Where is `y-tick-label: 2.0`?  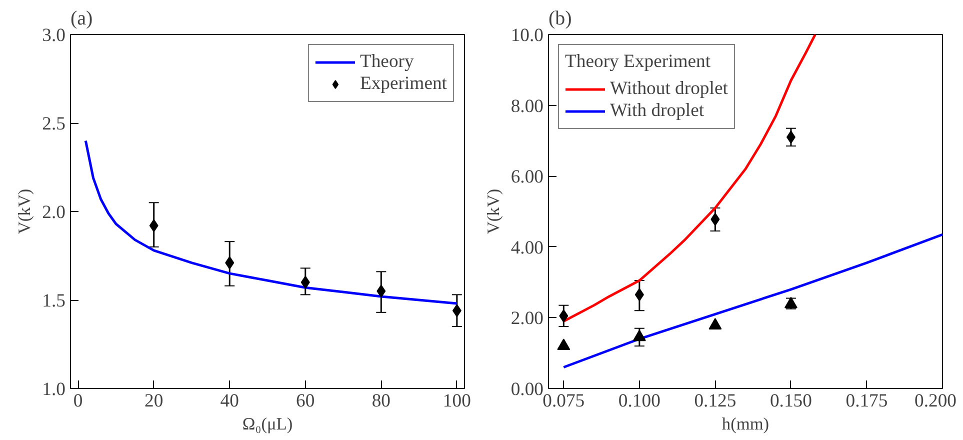
y-tick-label: 2.0 is located at coordinates (54, 212).